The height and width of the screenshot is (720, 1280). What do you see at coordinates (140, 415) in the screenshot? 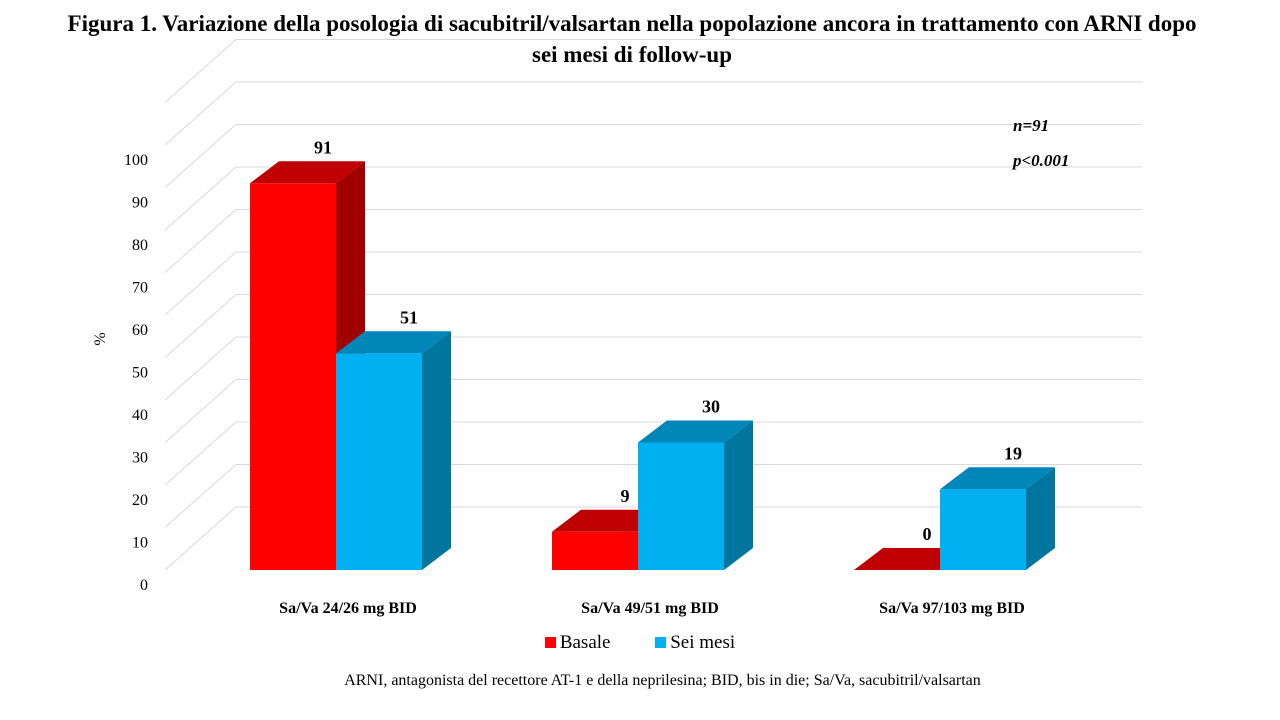
I see `y-tick-label: 40` at bounding box center [140, 415].